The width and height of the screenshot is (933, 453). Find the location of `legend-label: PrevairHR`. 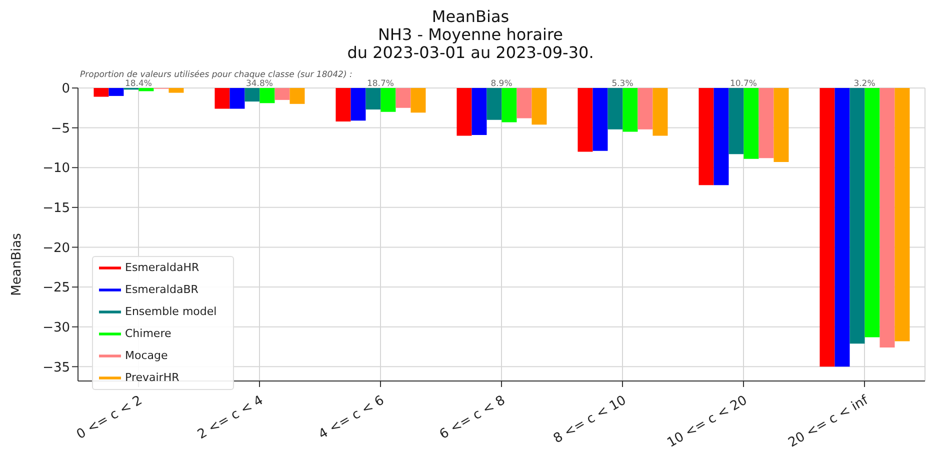

legend-label: PrevairHR is located at coordinates (152, 377).